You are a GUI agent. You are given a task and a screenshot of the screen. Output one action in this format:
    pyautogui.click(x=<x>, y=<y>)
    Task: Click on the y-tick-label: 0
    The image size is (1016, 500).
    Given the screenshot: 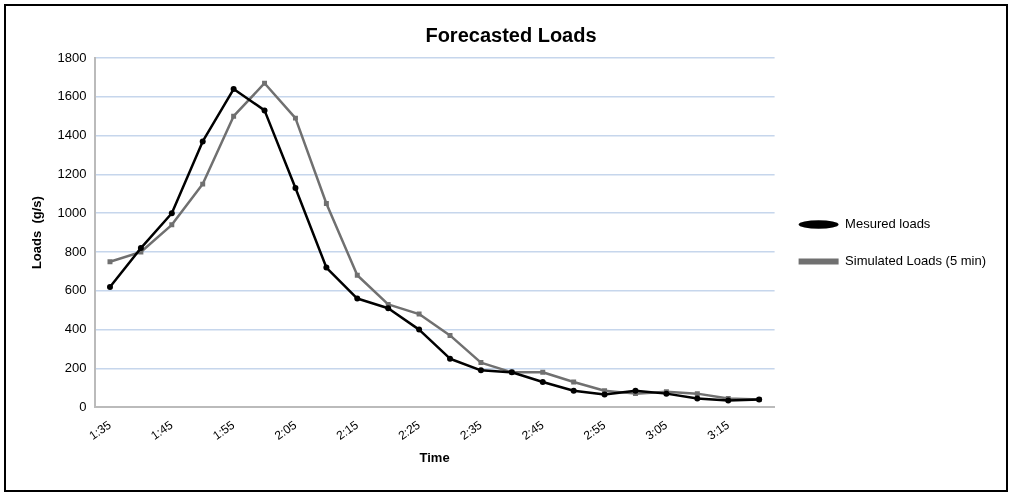 What is the action you would take?
    pyautogui.click(x=83, y=406)
    